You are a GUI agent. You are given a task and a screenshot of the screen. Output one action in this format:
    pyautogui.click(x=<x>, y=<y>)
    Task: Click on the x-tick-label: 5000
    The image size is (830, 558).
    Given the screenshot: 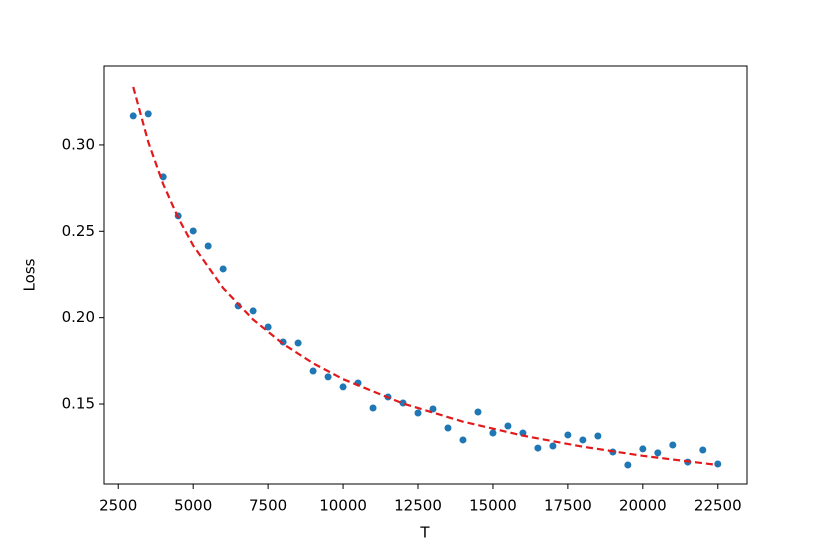 What is the action you would take?
    pyautogui.click(x=193, y=506)
    